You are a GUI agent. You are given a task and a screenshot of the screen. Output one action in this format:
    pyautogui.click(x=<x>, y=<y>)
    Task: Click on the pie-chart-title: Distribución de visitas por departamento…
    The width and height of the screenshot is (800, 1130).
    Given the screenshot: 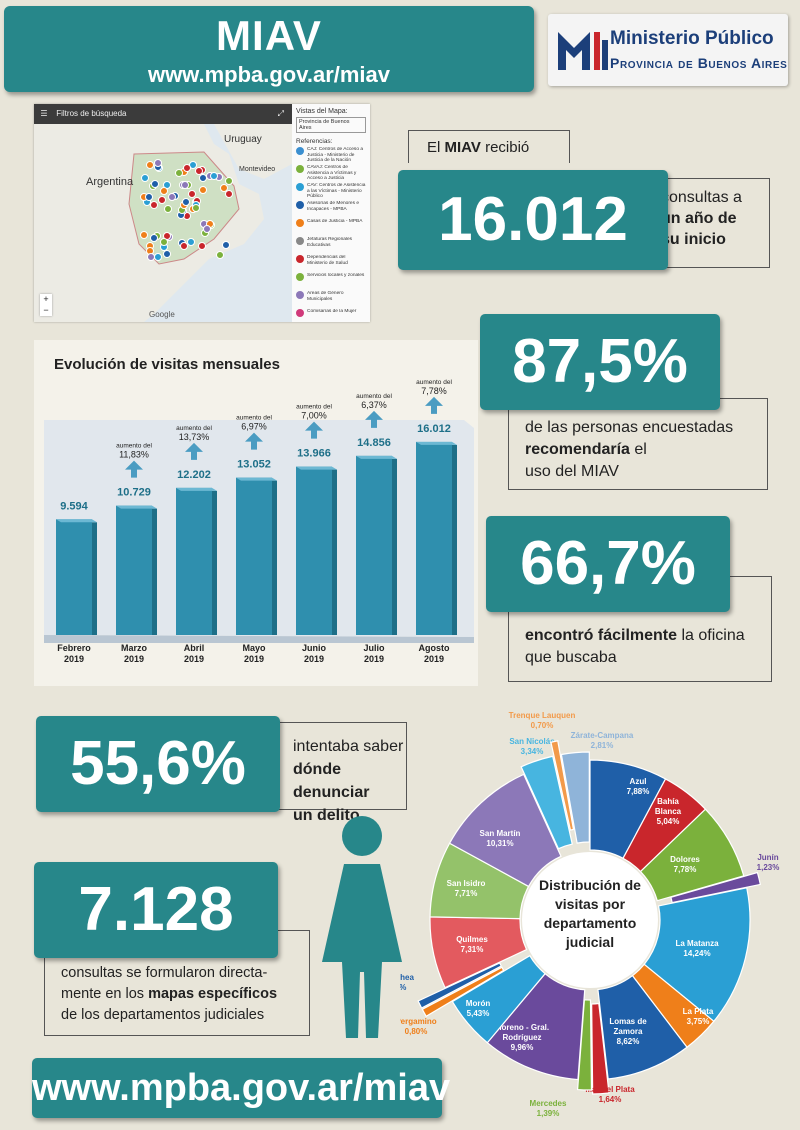 What is the action you would take?
    pyautogui.click(x=590, y=913)
    